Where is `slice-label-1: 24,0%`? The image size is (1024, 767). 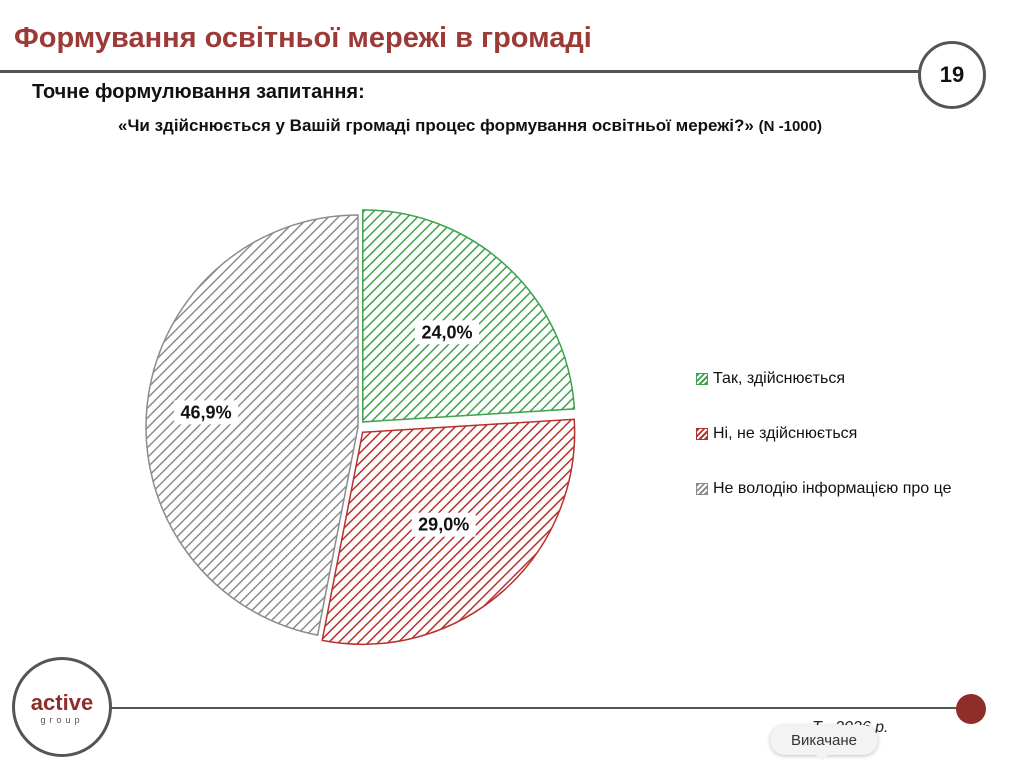
slice-label-1: 24,0% is located at coordinates (447, 332).